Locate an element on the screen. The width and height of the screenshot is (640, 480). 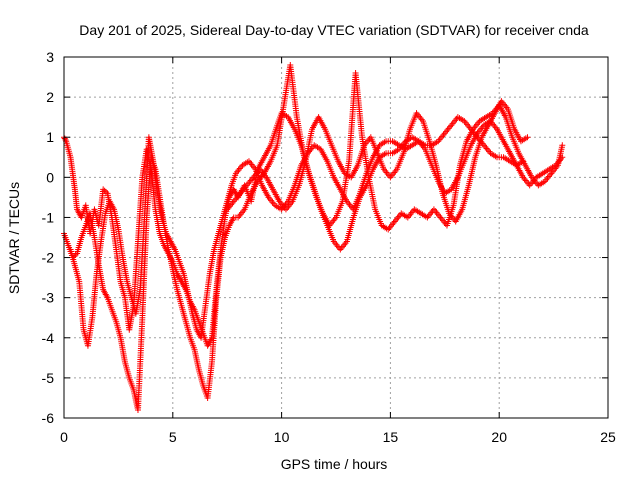
y-tick-label: -6 is located at coordinates (48, 418).